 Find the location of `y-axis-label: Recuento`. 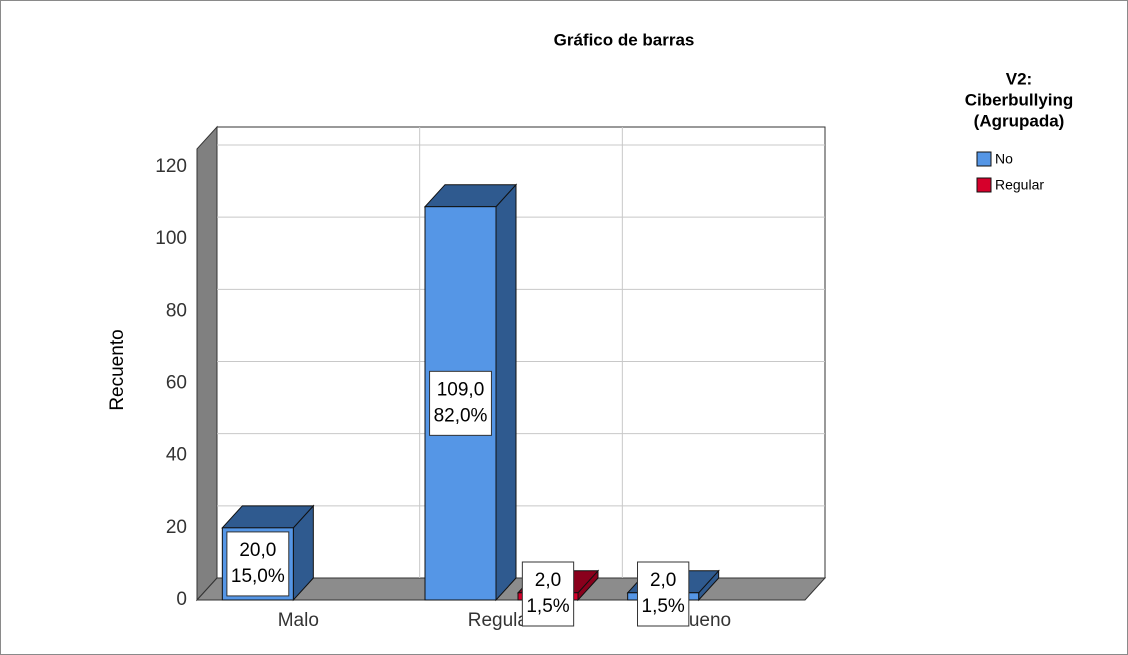

y-axis-label: Recuento is located at coordinates (117, 369).